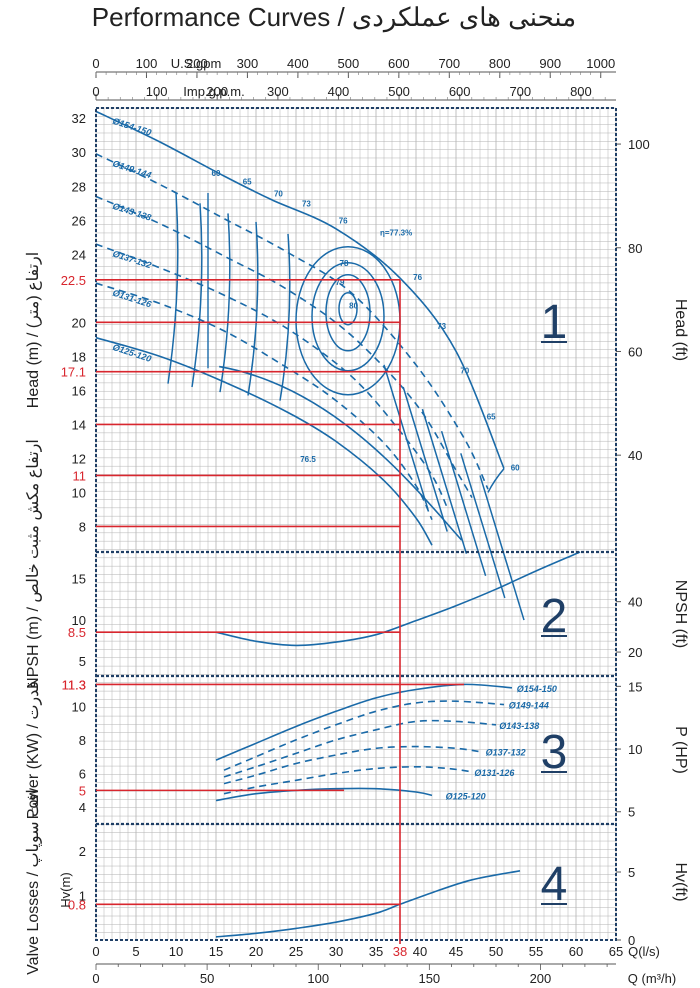  Describe the element at coordinates (95, 63) in the screenshot. I see `us-gpm-tick-label: 0` at that location.